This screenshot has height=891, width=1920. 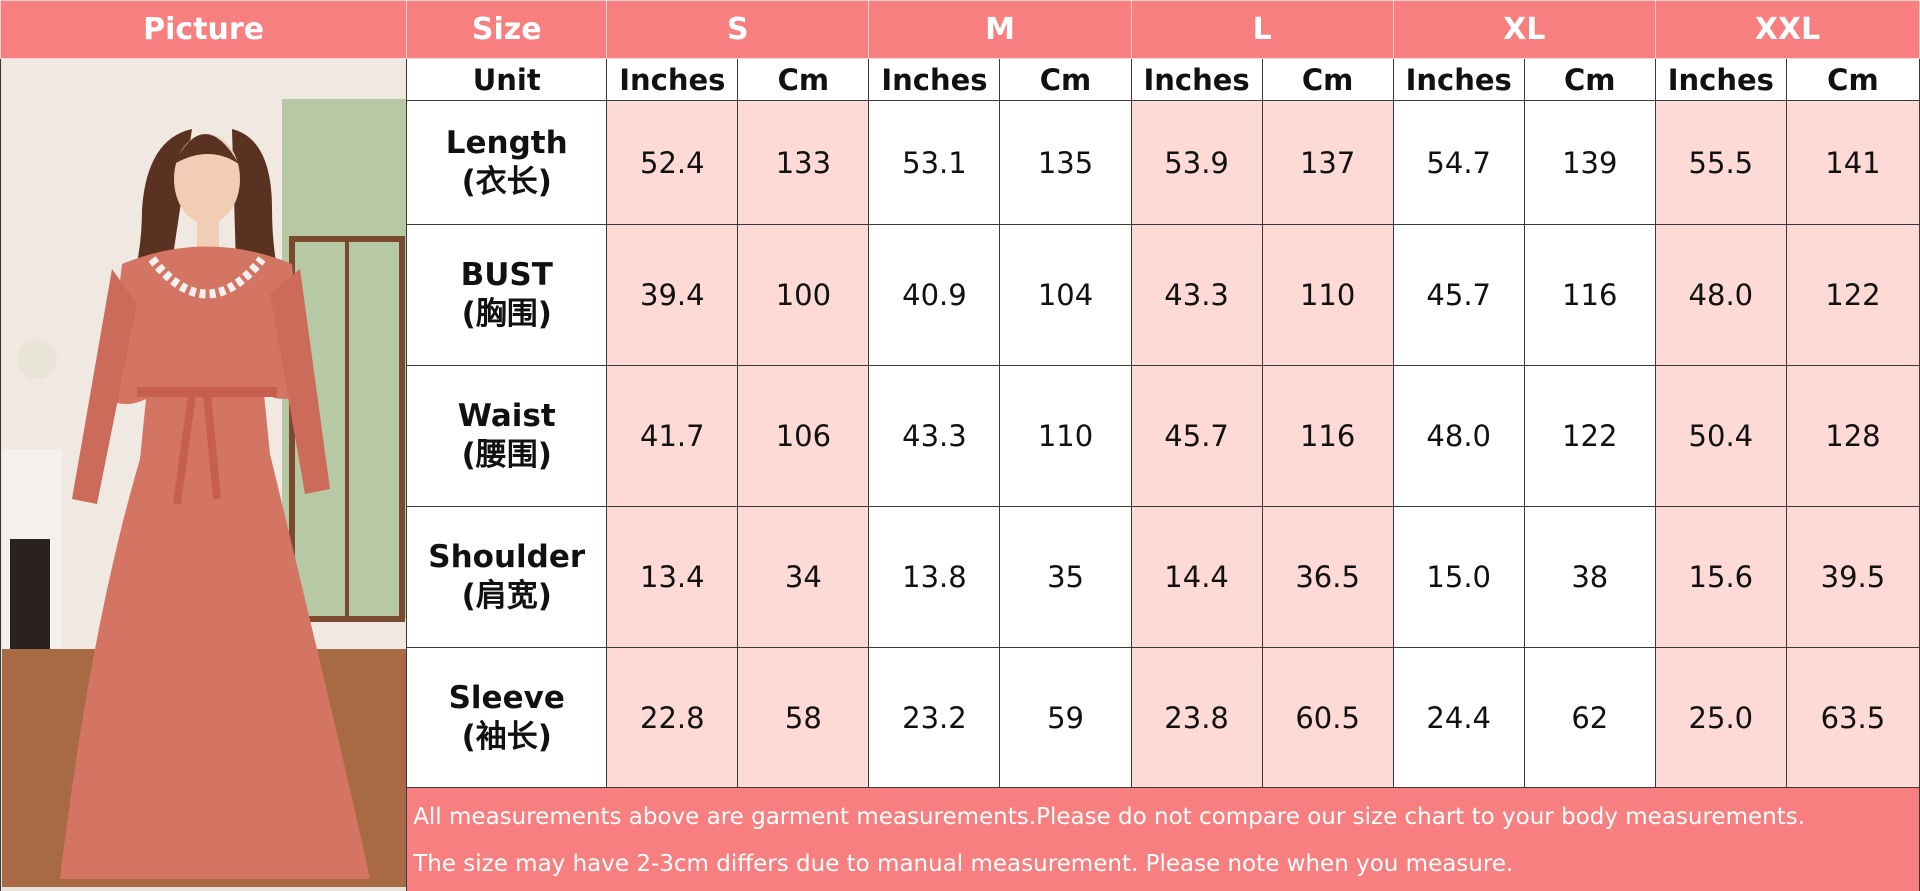 What do you see at coordinates (1589, 162) in the screenshot?
I see `value-cell: 139` at bounding box center [1589, 162].